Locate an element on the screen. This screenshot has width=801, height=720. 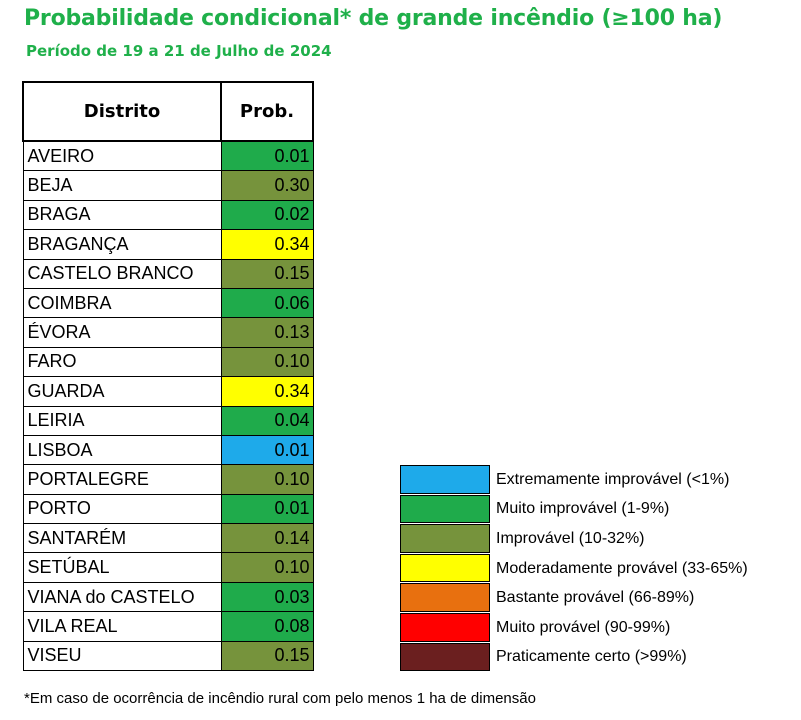
legend-item: Muito provável (90-99%) is located at coordinates (574, 627).